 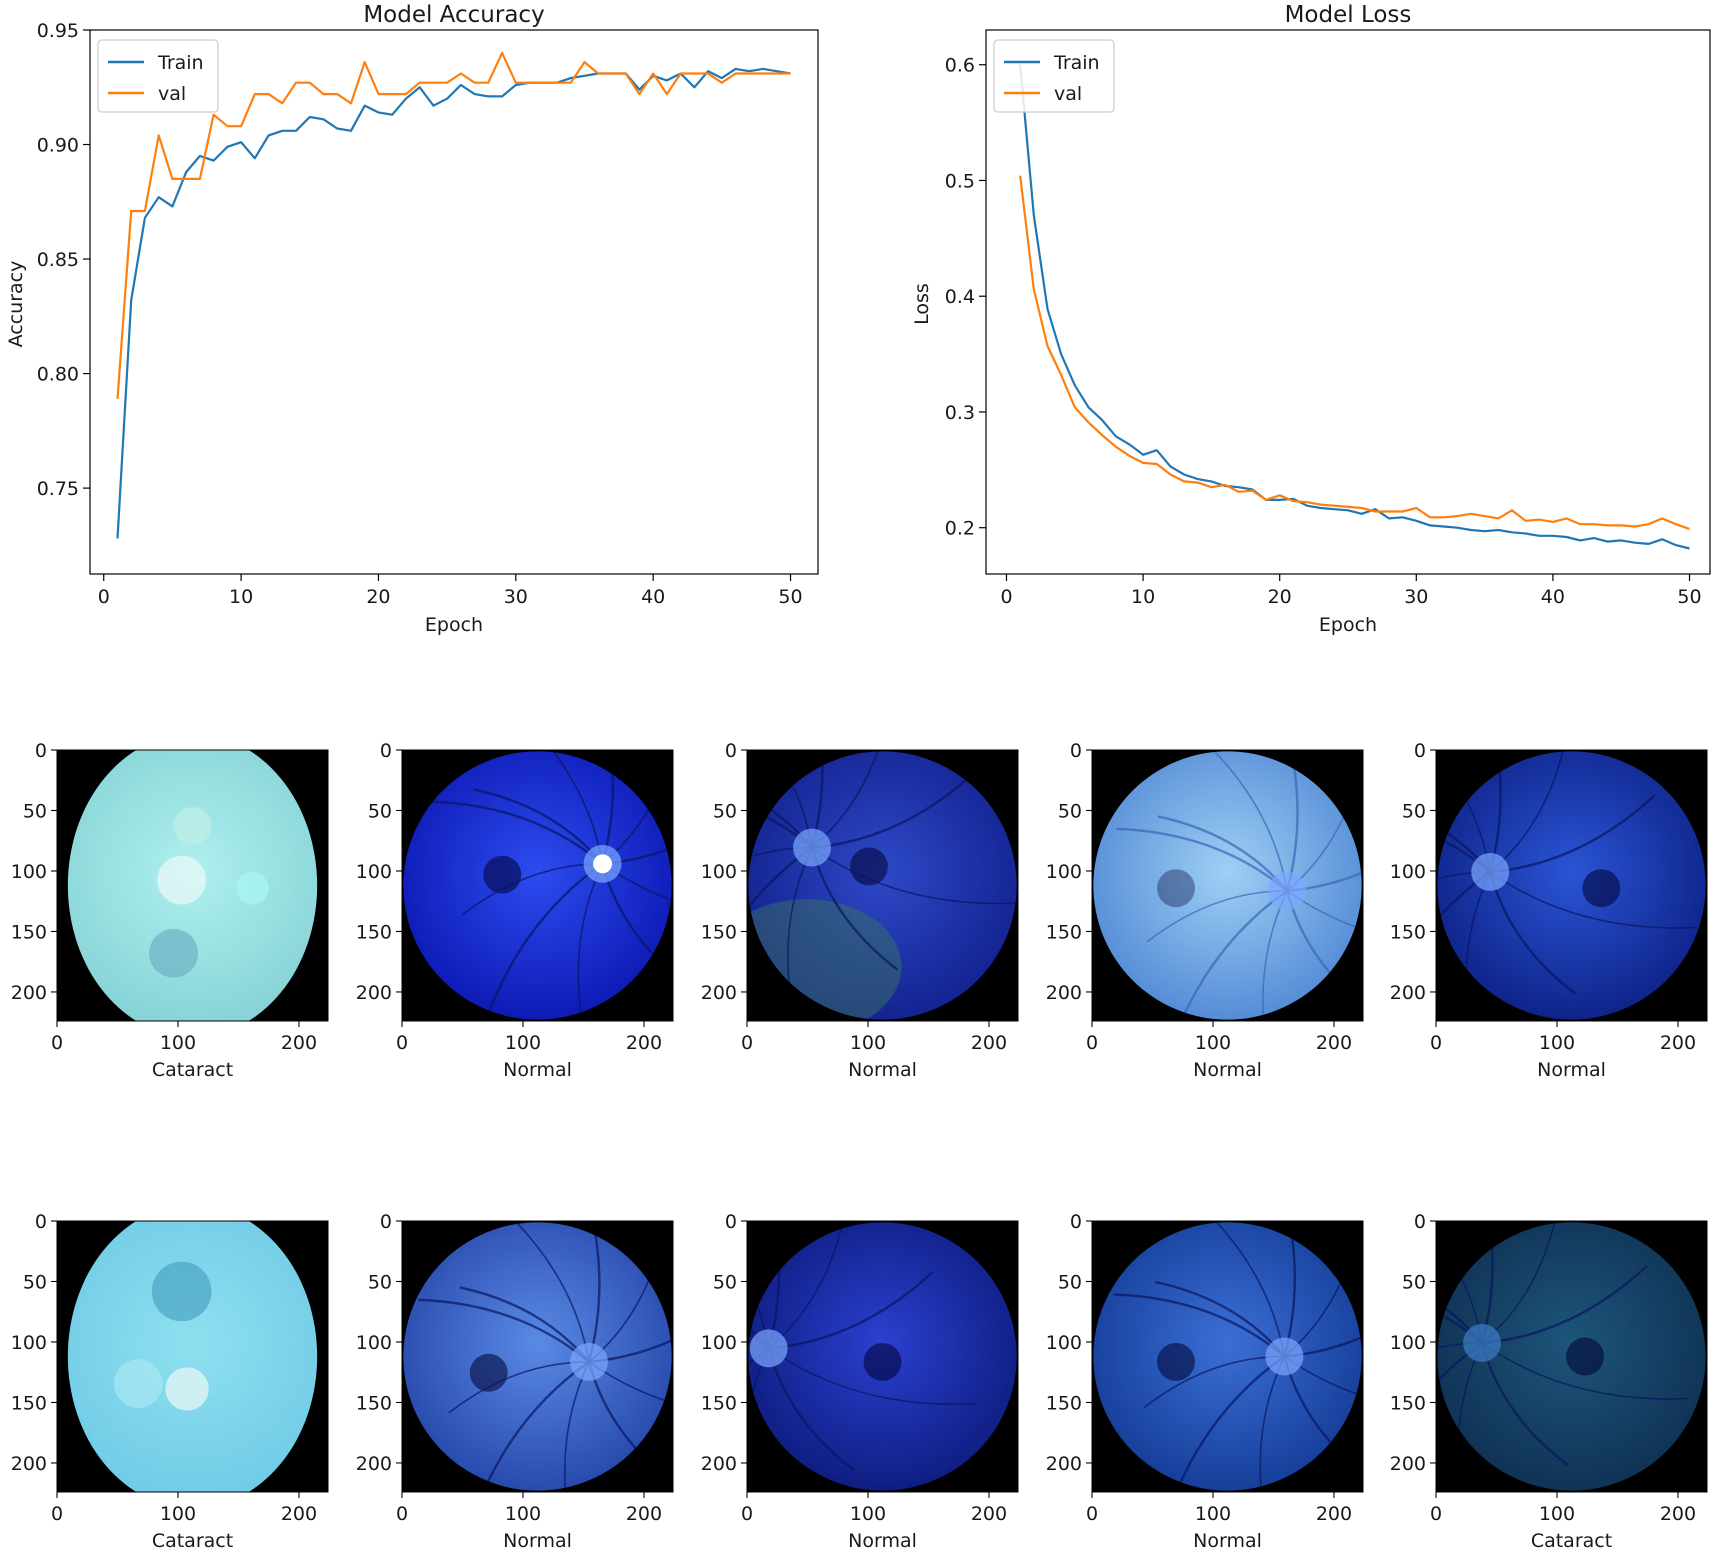 I want to click on y-tick-label: 0.5, so click(x=960, y=181).